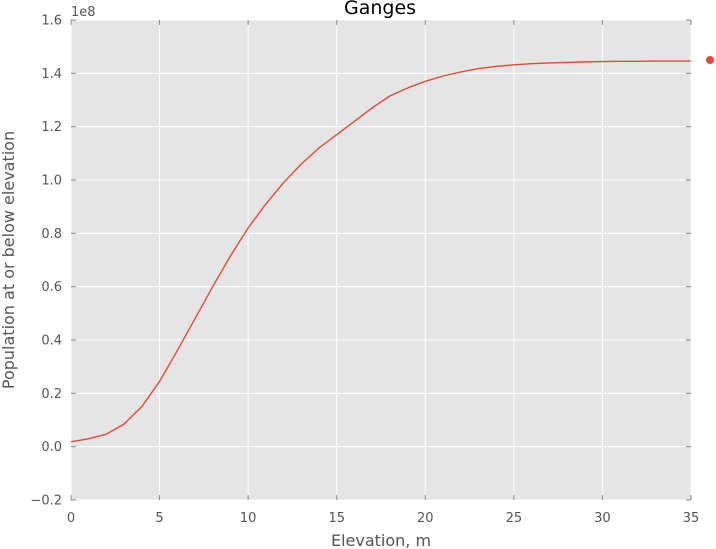 This screenshot has width=716, height=549. I want to click on y-tick-label: 1.2, so click(51, 127).